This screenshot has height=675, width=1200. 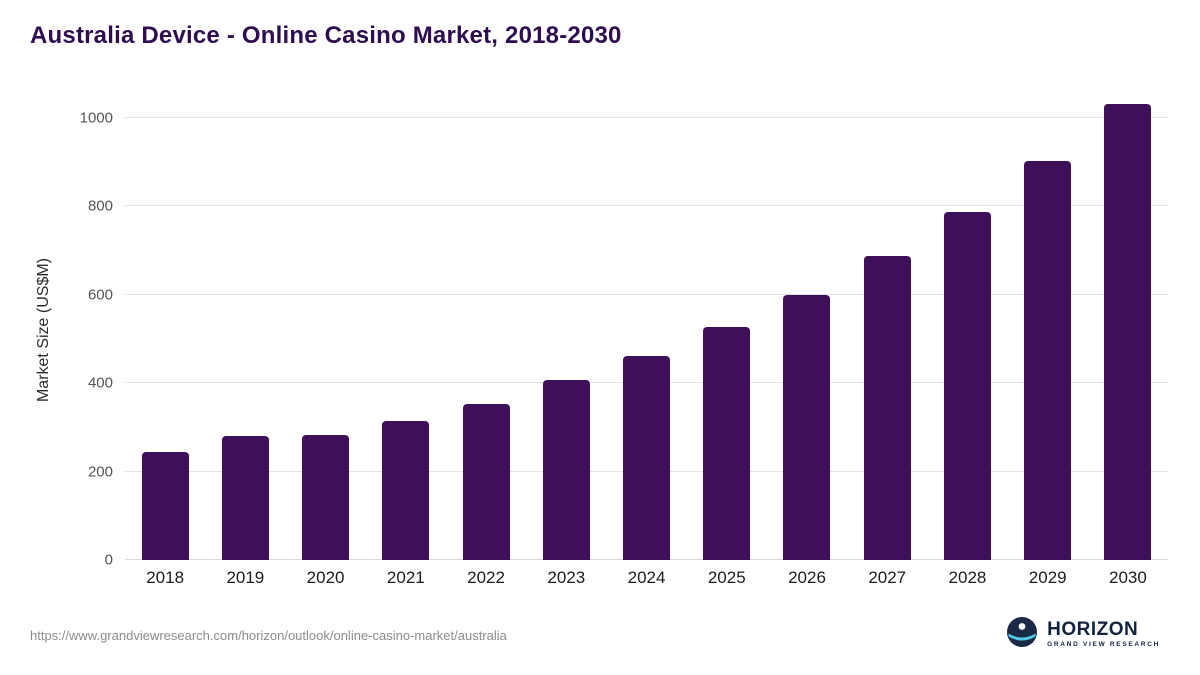 What do you see at coordinates (325, 577) in the screenshot?
I see `x-tick-label: 2020` at bounding box center [325, 577].